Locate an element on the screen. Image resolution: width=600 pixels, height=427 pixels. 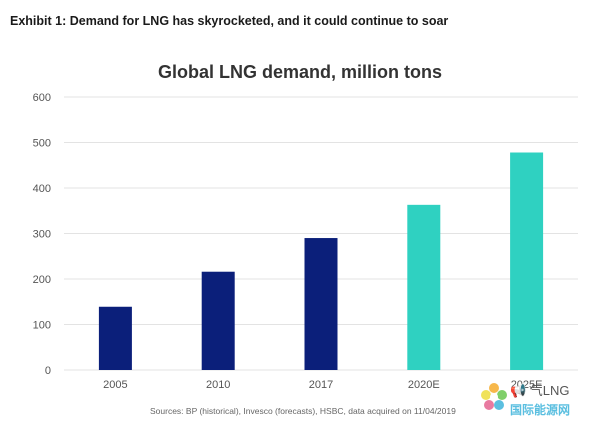
bar-2010 is located at coordinates (218, 320).